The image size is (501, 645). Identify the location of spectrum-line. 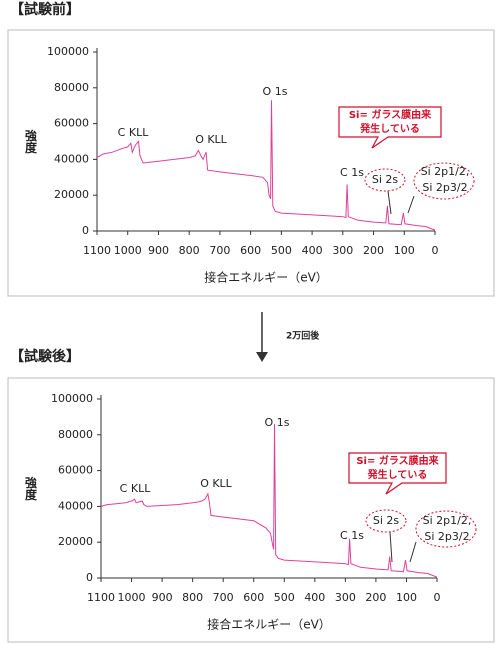
(266, 165).